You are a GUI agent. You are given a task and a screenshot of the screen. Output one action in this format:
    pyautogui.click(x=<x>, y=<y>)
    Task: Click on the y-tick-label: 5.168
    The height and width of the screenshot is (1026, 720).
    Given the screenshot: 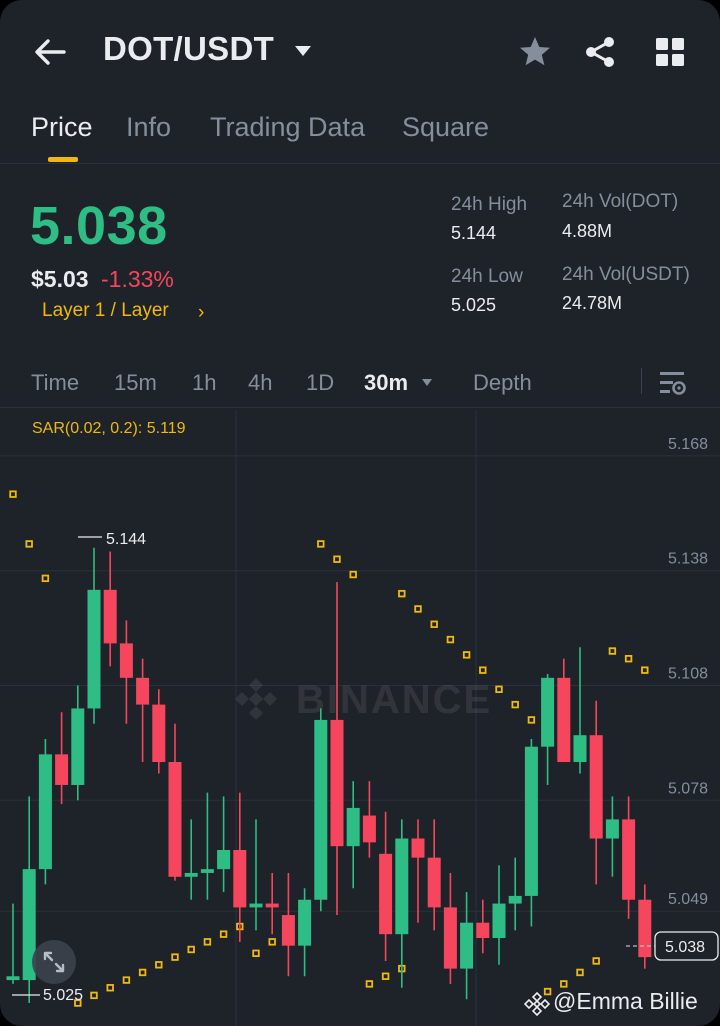 What is the action you would take?
    pyautogui.click(x=688, y=444)
    